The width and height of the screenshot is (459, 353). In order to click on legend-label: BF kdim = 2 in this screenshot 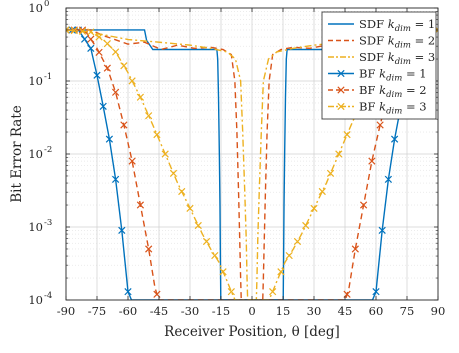, I will do `click(393, 91)`.